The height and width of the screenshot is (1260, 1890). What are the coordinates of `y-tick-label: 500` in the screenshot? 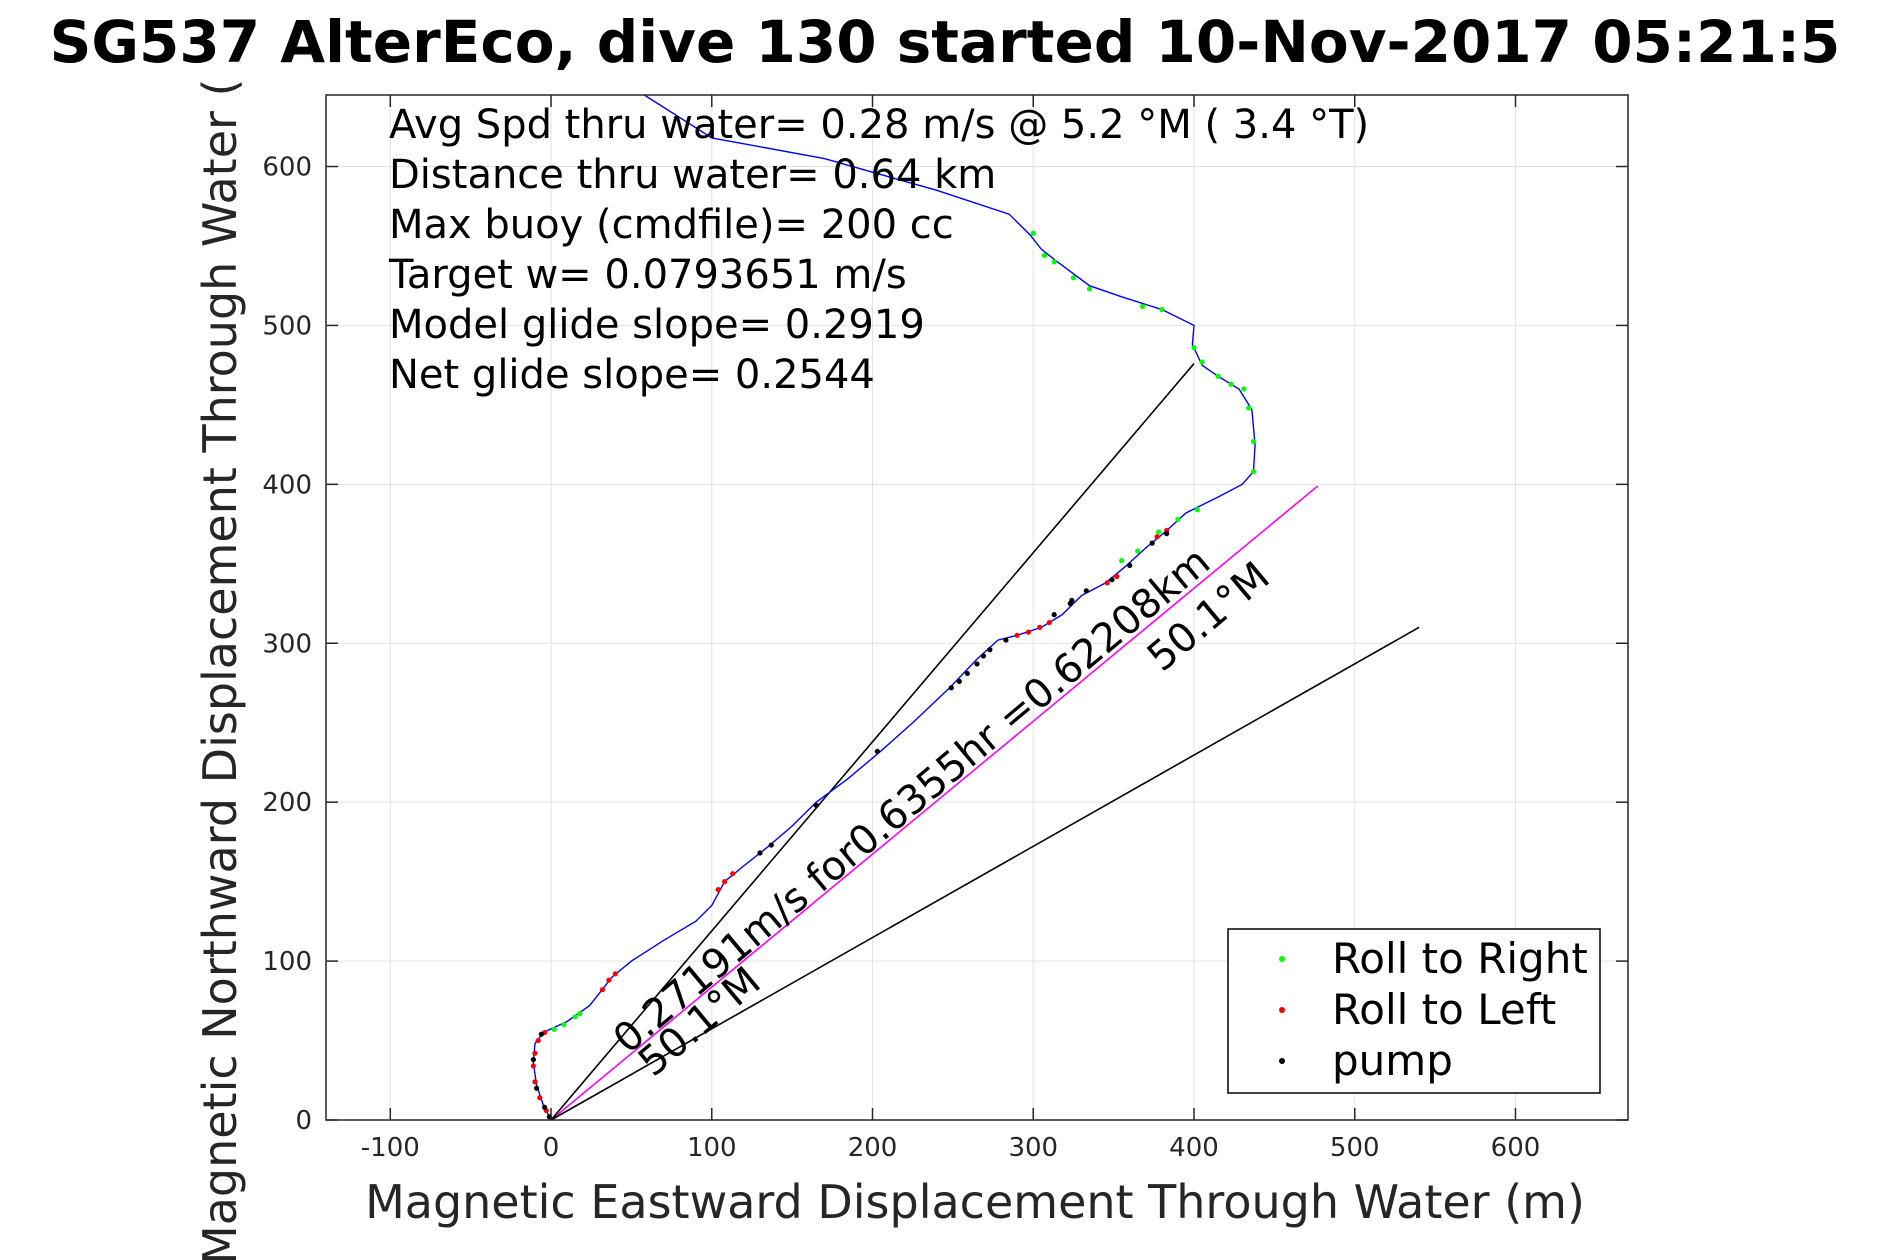 It's located at (287, 326).